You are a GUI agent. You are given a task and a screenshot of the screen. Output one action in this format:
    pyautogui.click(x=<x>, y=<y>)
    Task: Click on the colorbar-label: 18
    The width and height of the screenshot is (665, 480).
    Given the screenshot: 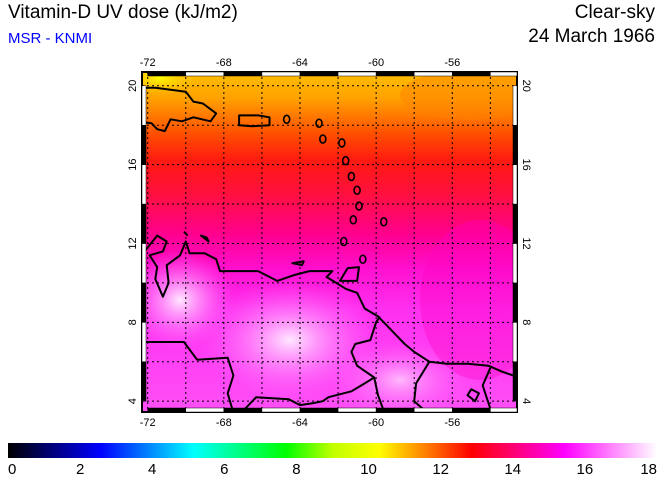 What is the action you would take?
    pyautogui.click(x=648, y=469)
    